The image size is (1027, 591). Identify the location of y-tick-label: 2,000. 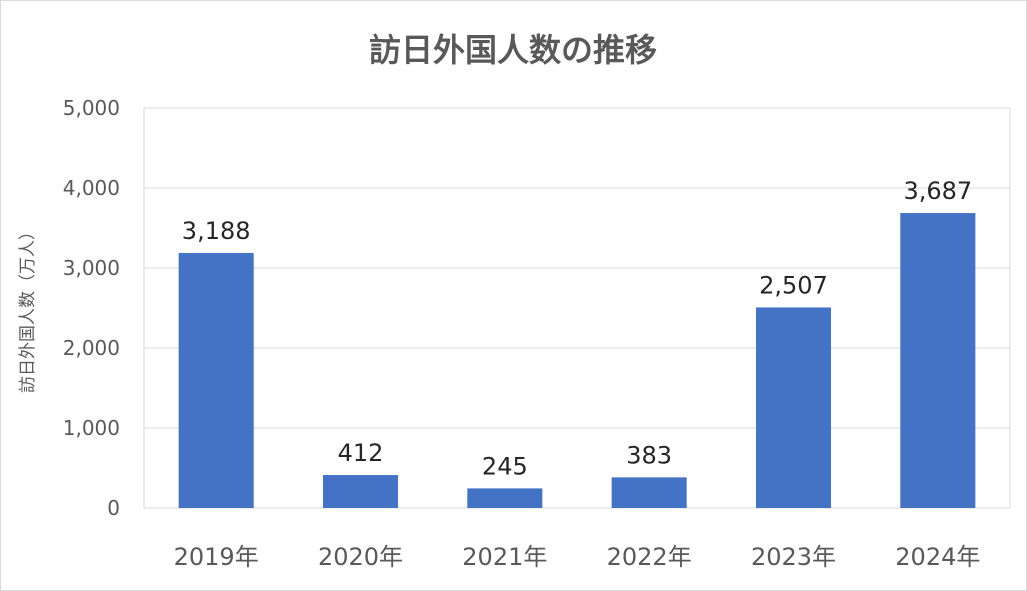
(91, 348).